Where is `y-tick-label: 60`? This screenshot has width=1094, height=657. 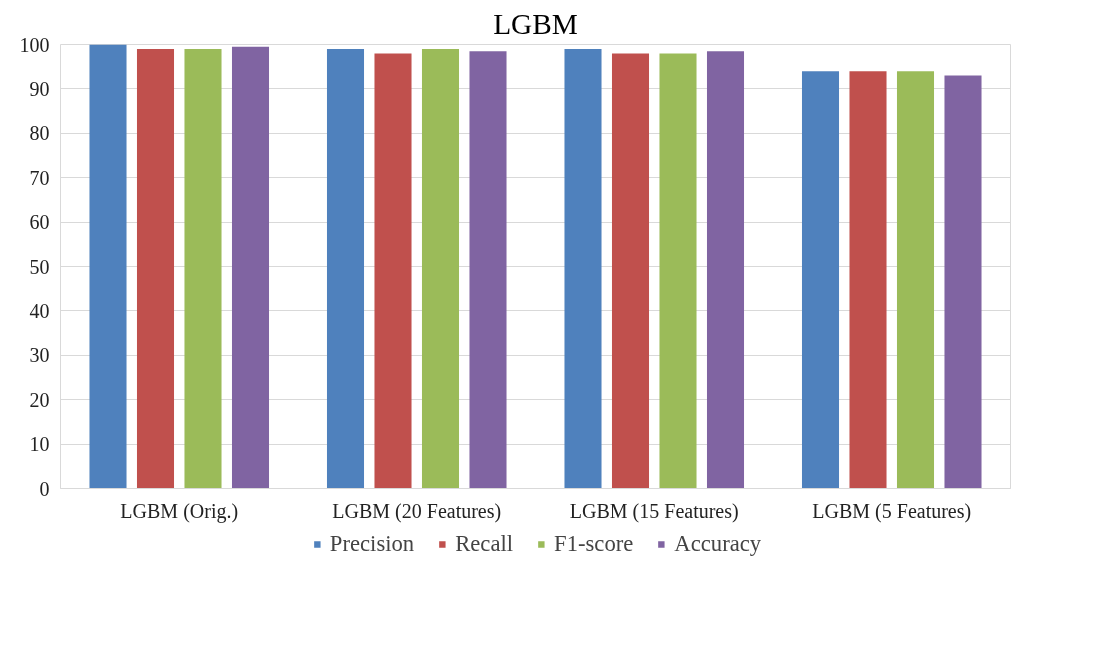 y-tick-label: 60 is located at coordinates (39, 222).